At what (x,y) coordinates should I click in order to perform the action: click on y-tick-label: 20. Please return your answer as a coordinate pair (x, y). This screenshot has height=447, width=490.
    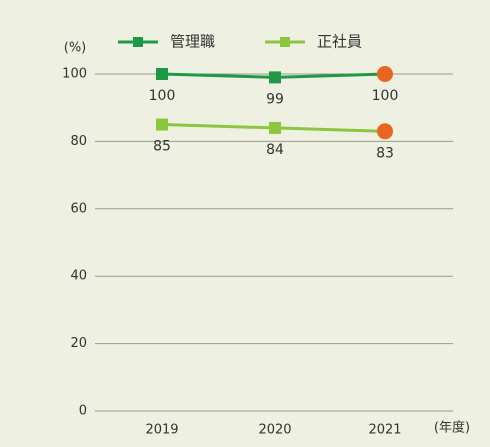
    Looking at the image, I should click on (78, 343).